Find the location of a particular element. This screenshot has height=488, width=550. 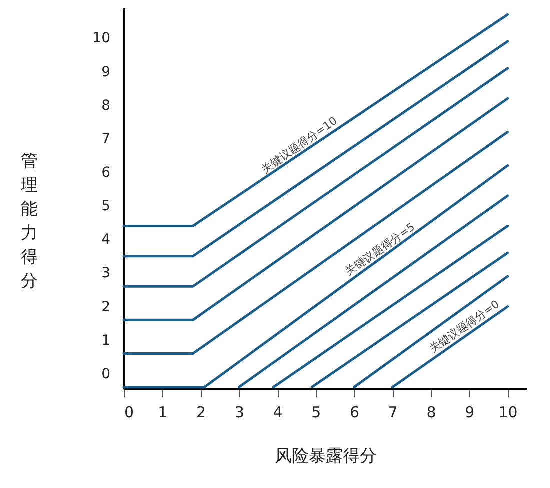

x-tick-label: 8 is located at coordinates (431, 413).